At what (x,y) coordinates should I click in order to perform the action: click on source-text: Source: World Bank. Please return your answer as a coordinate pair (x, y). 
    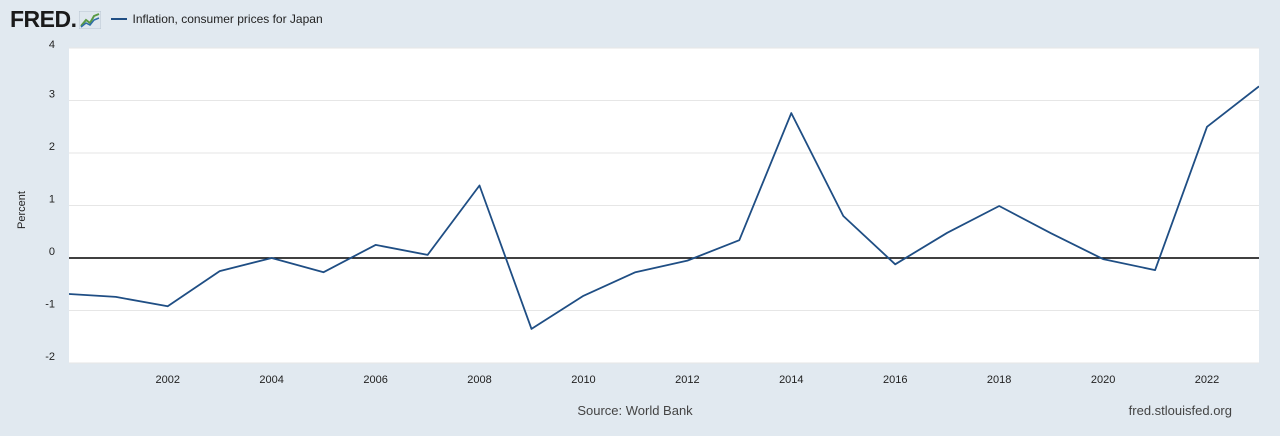
    Looking at the image, I should click on (635, 410).